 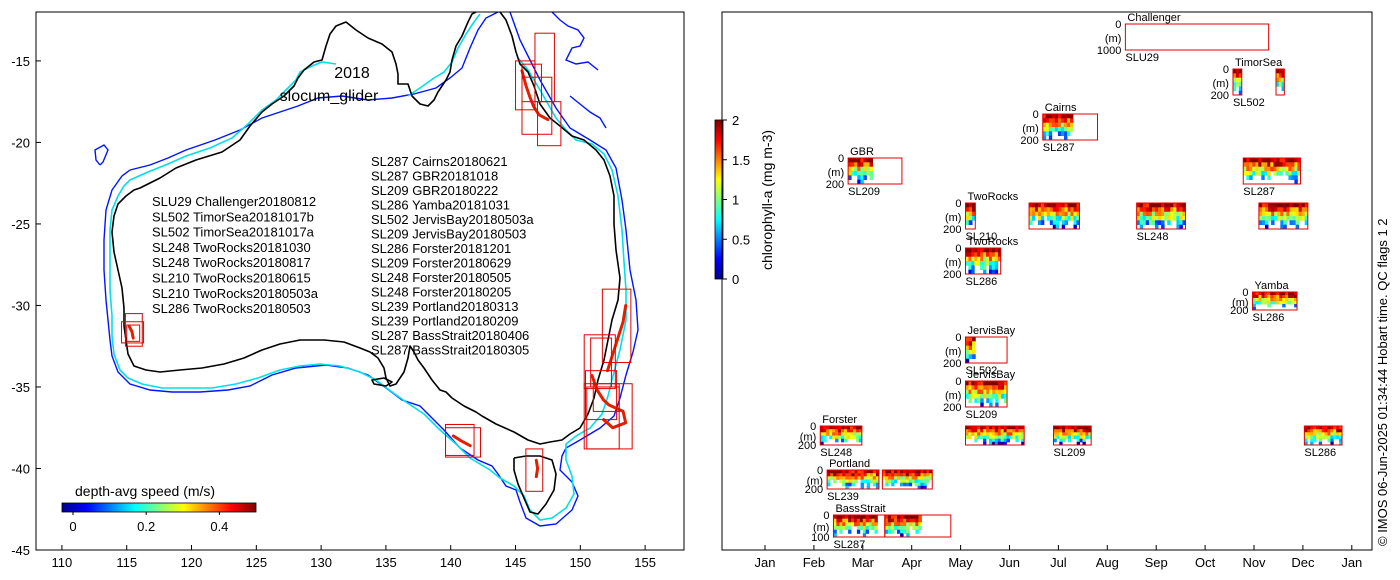 What do you see at coordinates (1059, 148) in the screenshot?
I see `glider-label: SL287` at bounding box center [1059, 148].